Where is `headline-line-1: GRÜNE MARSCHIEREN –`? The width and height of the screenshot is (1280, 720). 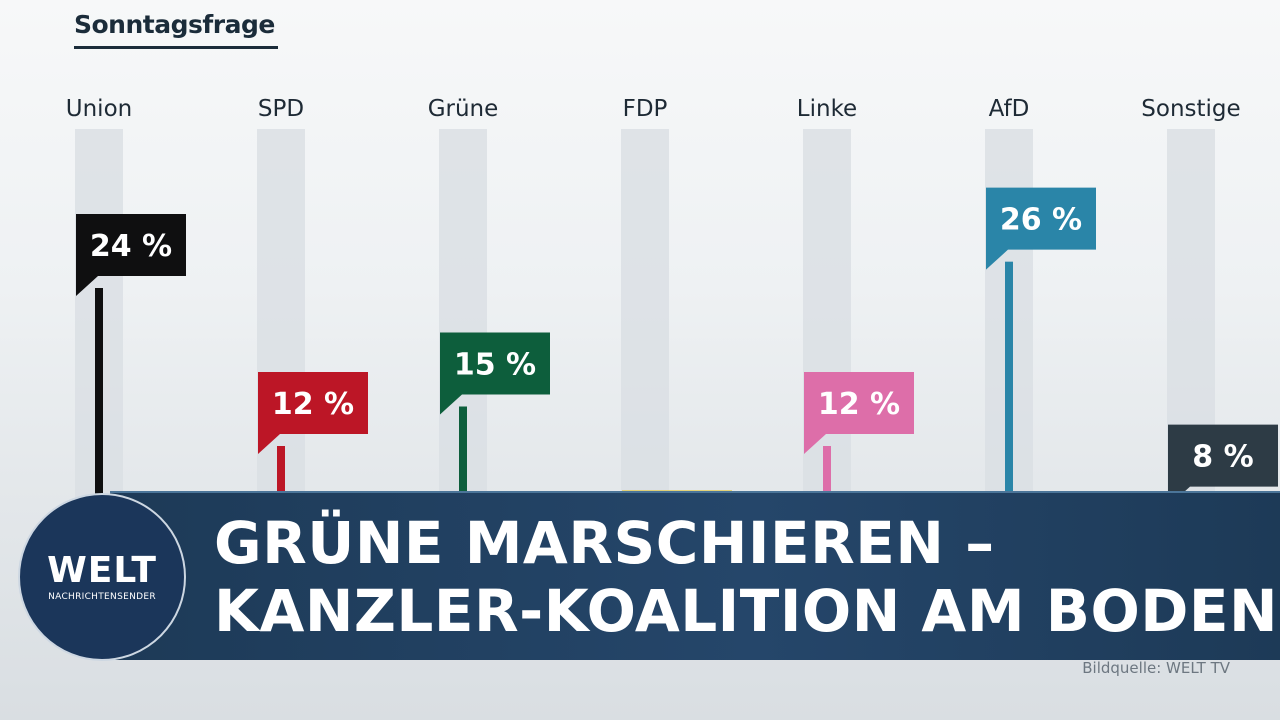
headline-line-1: GRÜNE MARSCHIEREN – is located at coordinates (604, 543).